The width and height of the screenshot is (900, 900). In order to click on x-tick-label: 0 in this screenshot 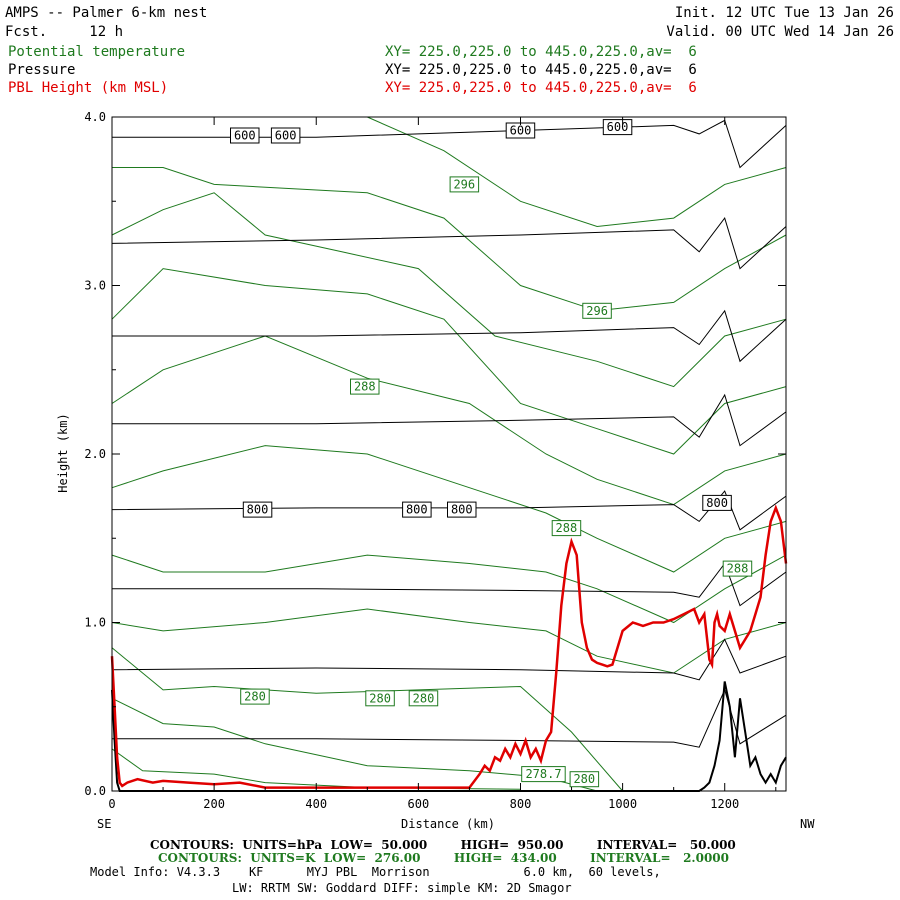, I will do `click(111, 804)`.